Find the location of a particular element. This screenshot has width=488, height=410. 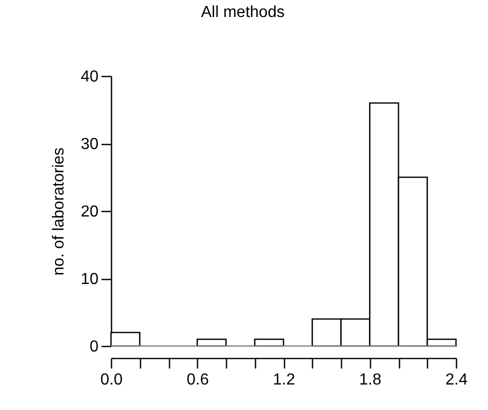

y-tick-label: 10 is located at coordinates (89, 279).